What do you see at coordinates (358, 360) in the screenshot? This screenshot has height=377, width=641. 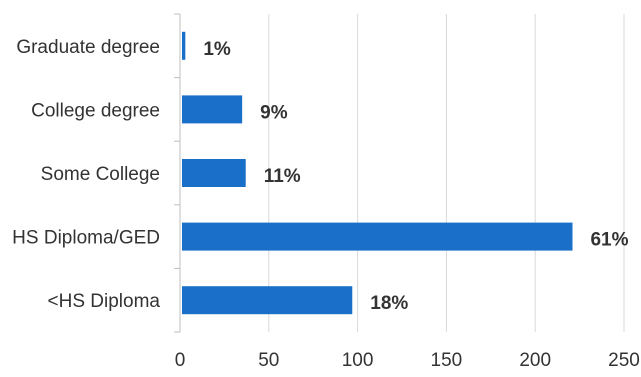 I see `x-tick-label: 100` at bounding box center [358, 360].